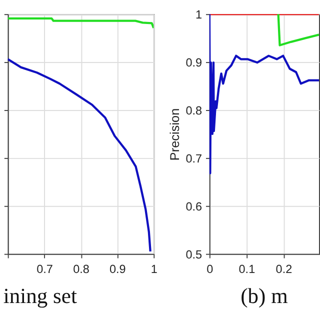 This screenshot has height=320, width=320. Describe the element at coordinates (44, 269) in the screenshot. I see `x-tick-label: 0.7` at that location.